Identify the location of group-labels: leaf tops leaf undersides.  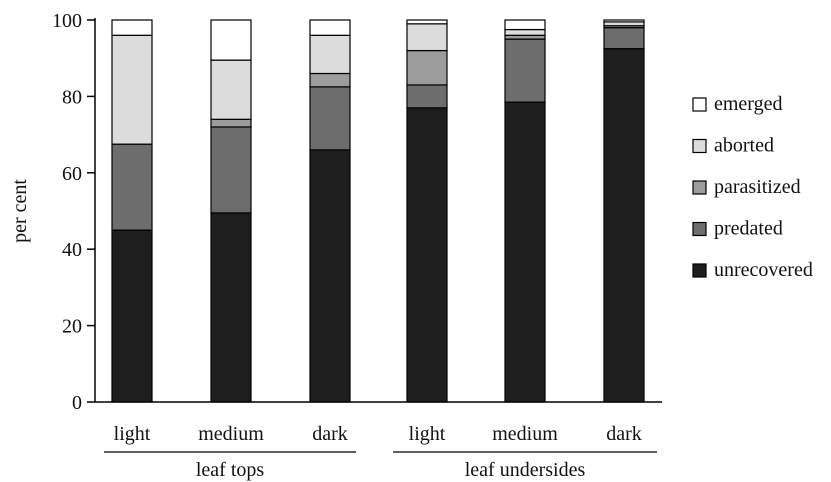
(380, 466).